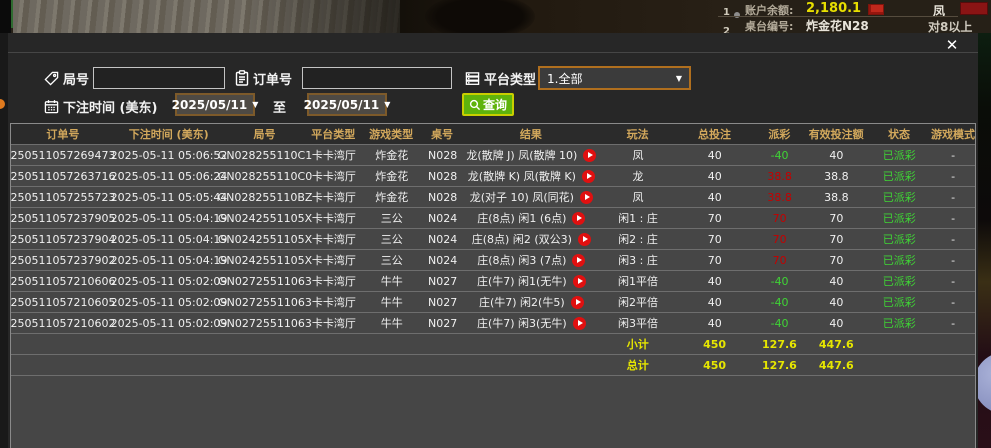 The height and width of the screenshot is (448, 991). What do you see at coordinates (522, 155) in the screenshot?
I see `result-text: 龙(散牌 J) 凤(散牌 10)` at bounding box center [522, 155].